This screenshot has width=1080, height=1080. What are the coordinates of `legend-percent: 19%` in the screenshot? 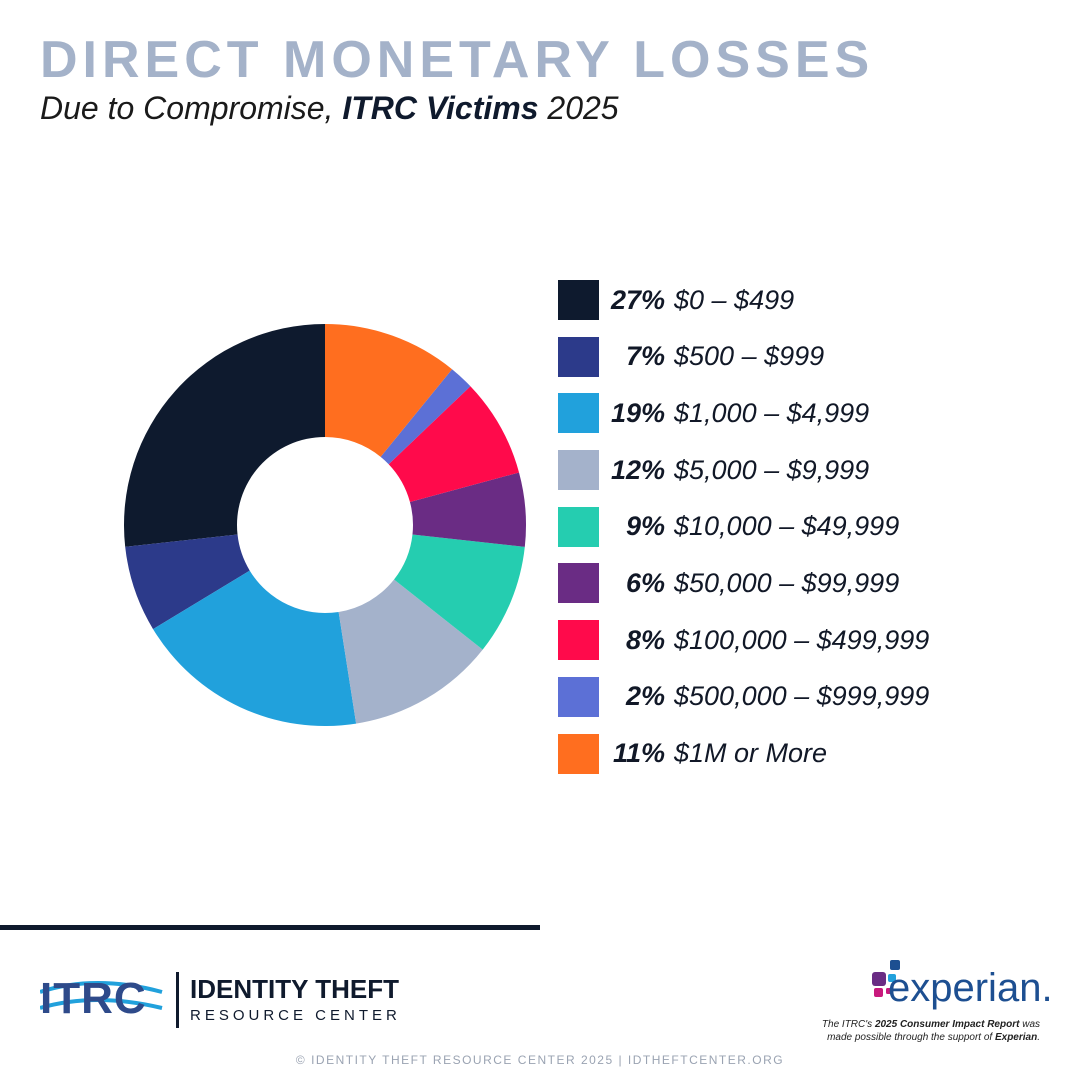 It's located at (637, 412).